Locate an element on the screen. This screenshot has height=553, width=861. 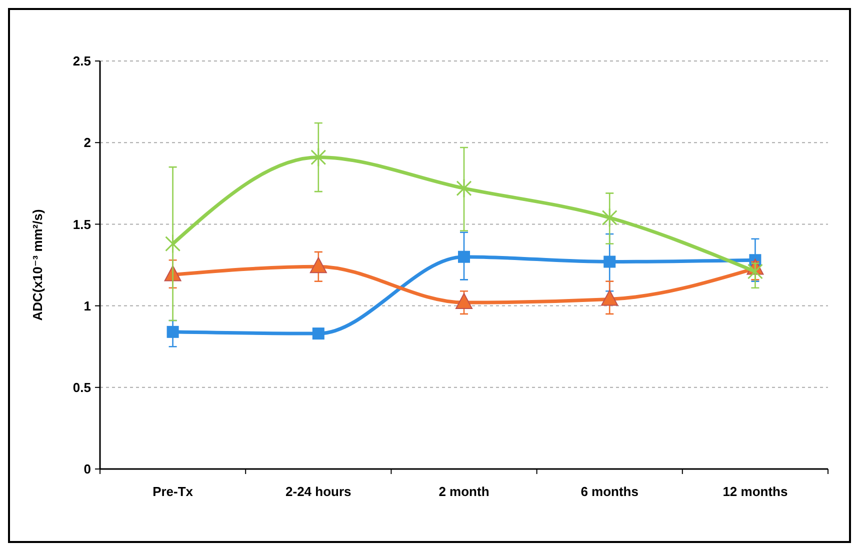
y-tick-label: 1.5 is located at coordinates (81, 224).